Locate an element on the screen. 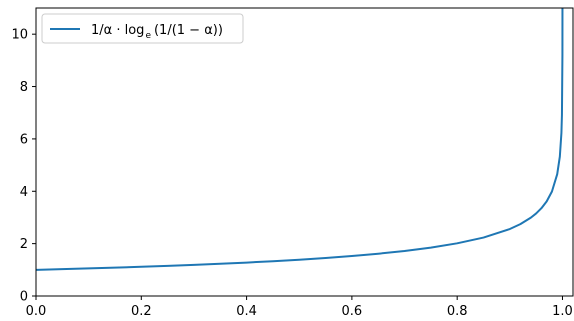  legend-box is located at coordinates (142, 28).